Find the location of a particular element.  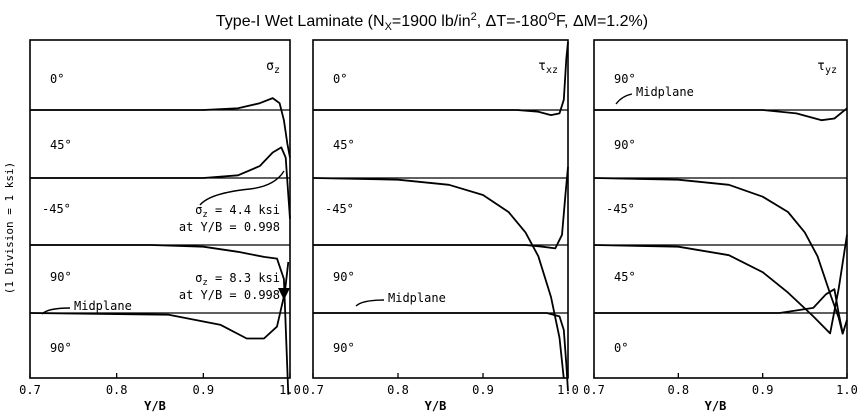

y-axis-label: (1 Division = 1 ksi) is located at coordinates (9, 228).